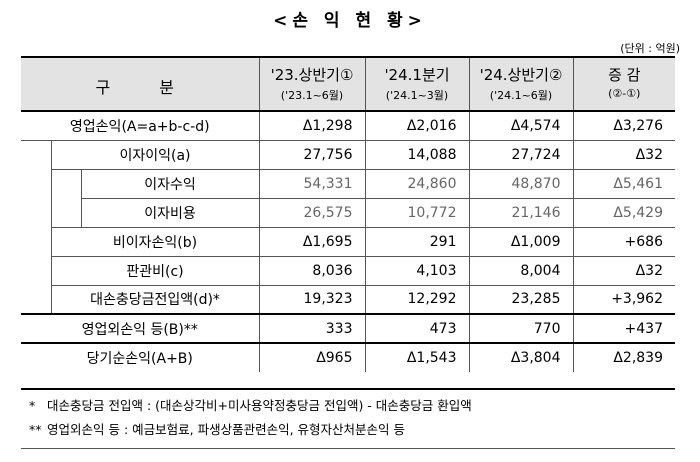 This screenshot has height=462, width=700. Describe the element at coordinates (624, 99) in the screenshot. I see `header-period-4: (②-①)` at that location.